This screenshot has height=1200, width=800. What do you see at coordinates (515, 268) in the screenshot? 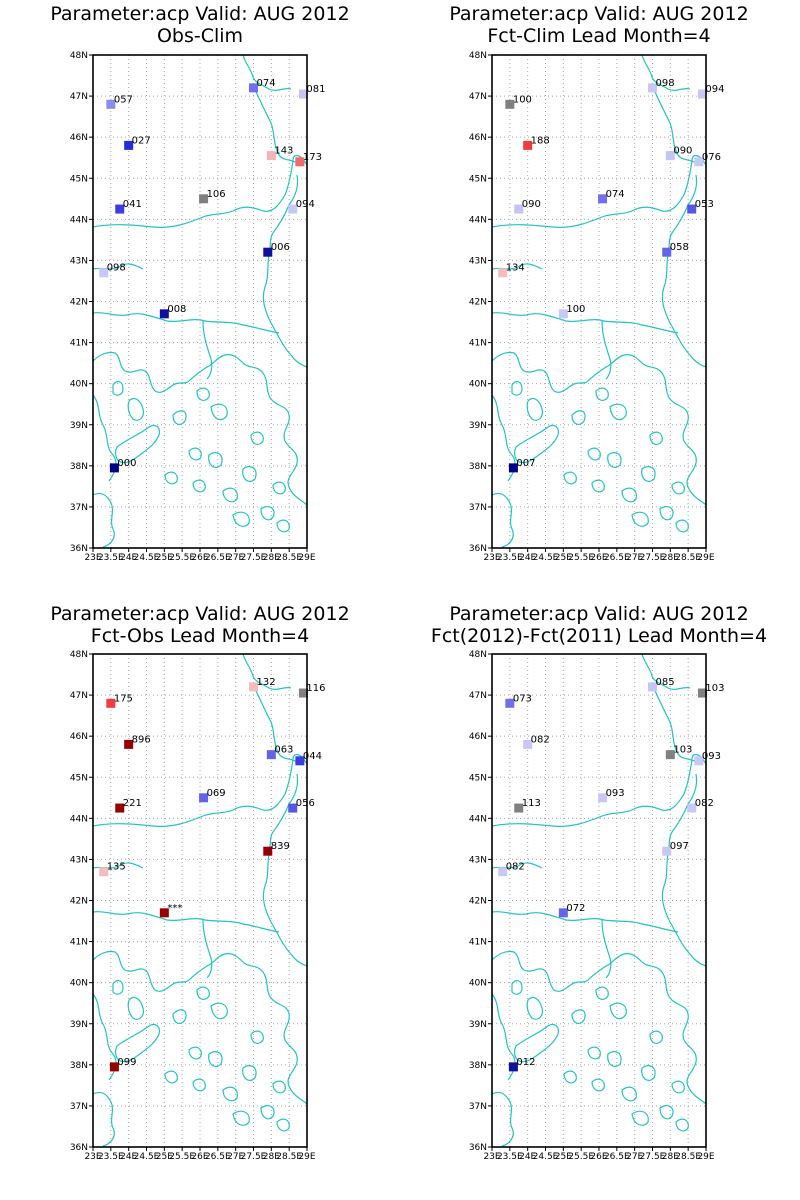
I see `station-label: 134` at bounding box center [515, 268].